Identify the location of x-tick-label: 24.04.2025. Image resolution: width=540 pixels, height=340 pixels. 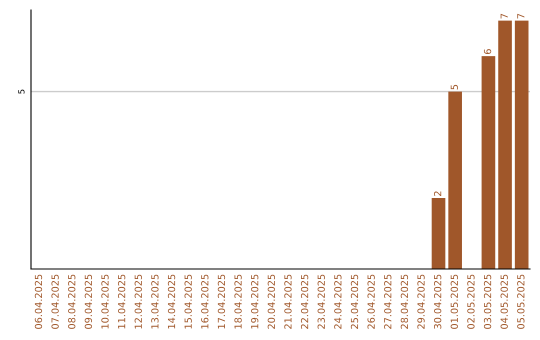
(338, 301).